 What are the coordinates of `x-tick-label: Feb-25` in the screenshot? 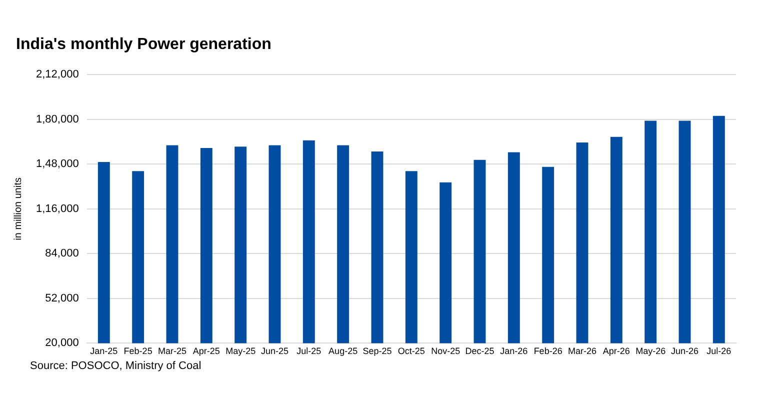 It's located at (138, 351).